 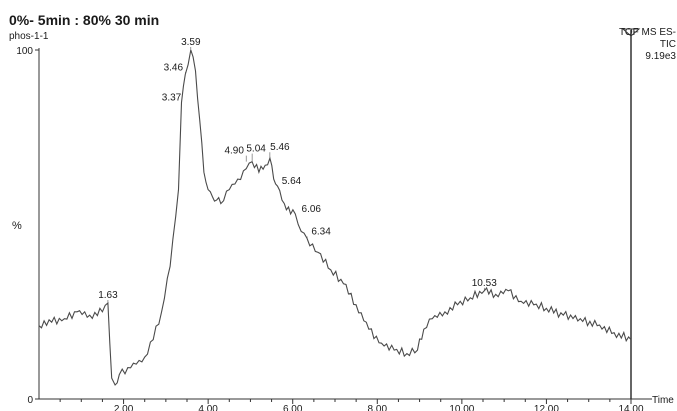 What do you see at coordinates (124, 407) in the screenshot?
I see `x-tick-label: 2.00` at bounding box center [124, 407].